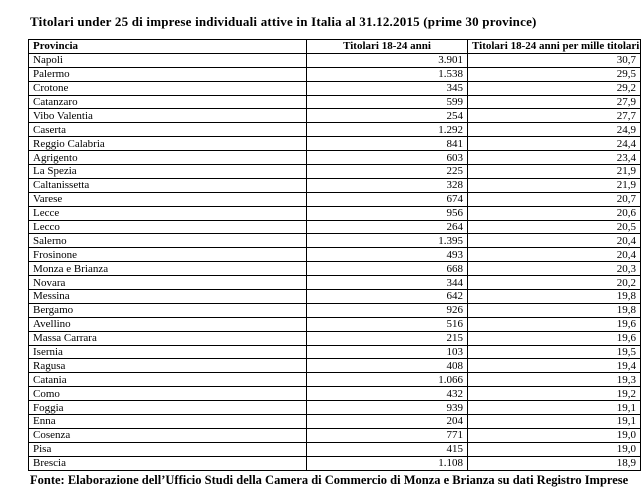  I want to click on table-row: Monza e Brianza 668 20,3, so click(334, 269).